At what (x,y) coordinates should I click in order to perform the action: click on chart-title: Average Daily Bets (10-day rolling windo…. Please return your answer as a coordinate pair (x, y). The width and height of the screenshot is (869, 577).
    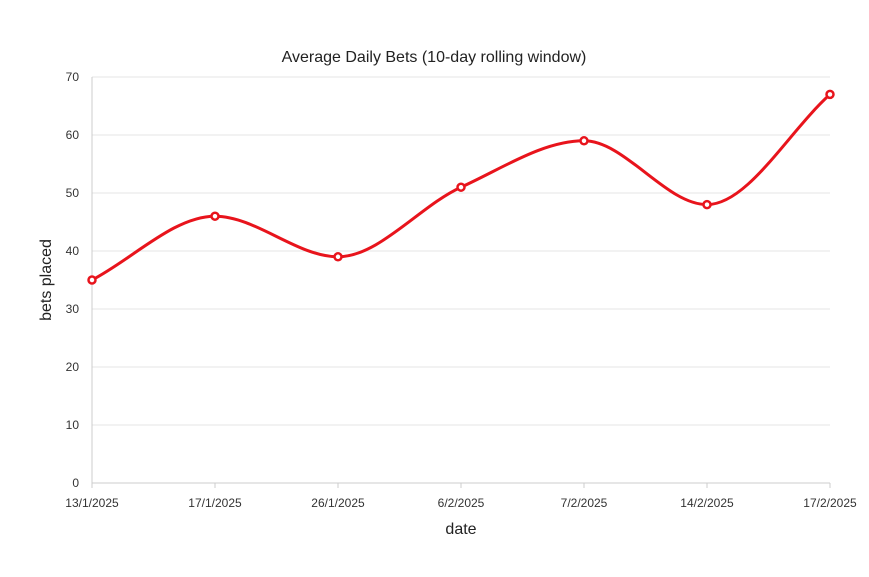
    Looking at the image, I should click on (434, 57).